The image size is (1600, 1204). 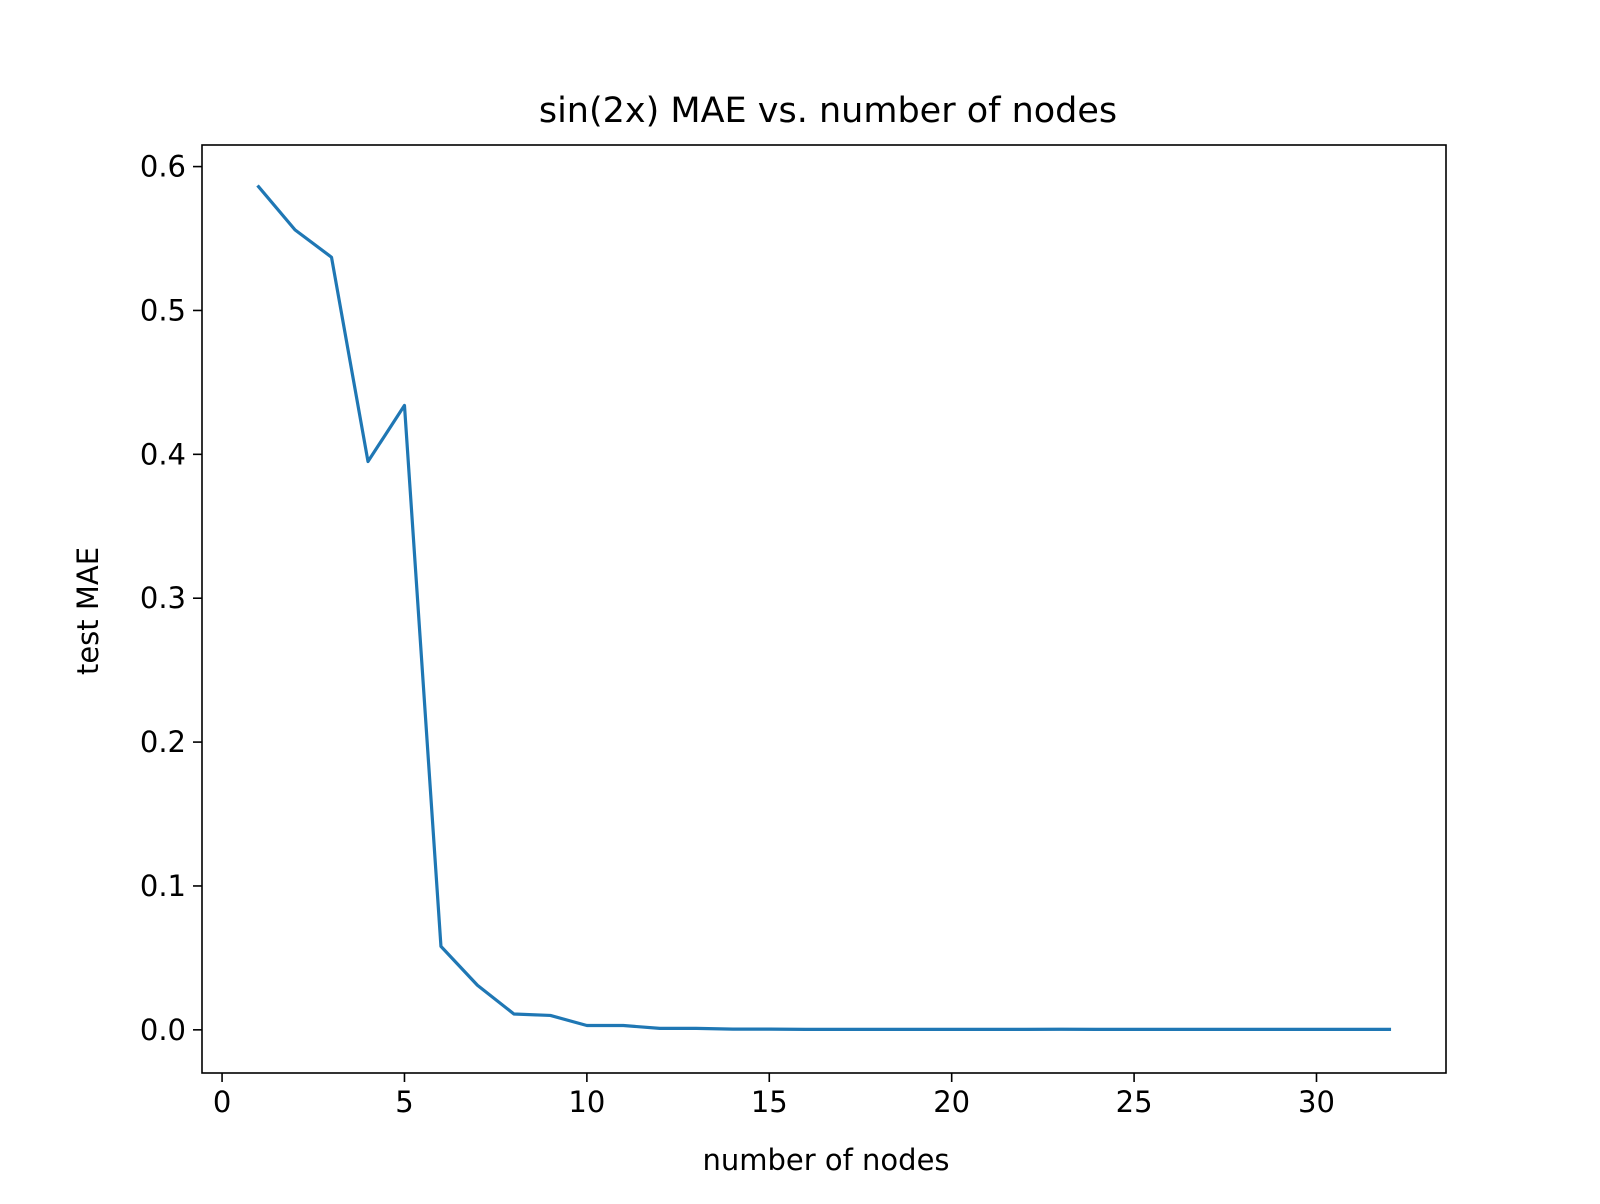 What do you see at coordinates (163, 167) in the screenshot?
I see `y-tick-label: 0.6` at bounding box center [163, 167].